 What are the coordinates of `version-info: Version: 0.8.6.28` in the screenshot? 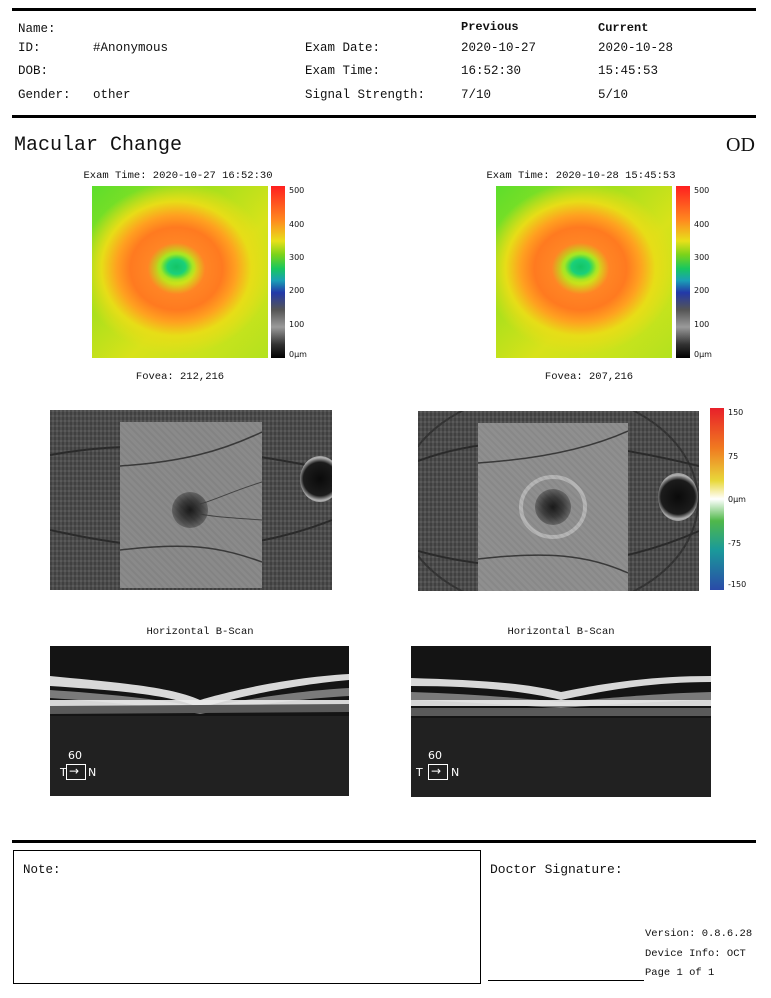 It's located at (699, 934).